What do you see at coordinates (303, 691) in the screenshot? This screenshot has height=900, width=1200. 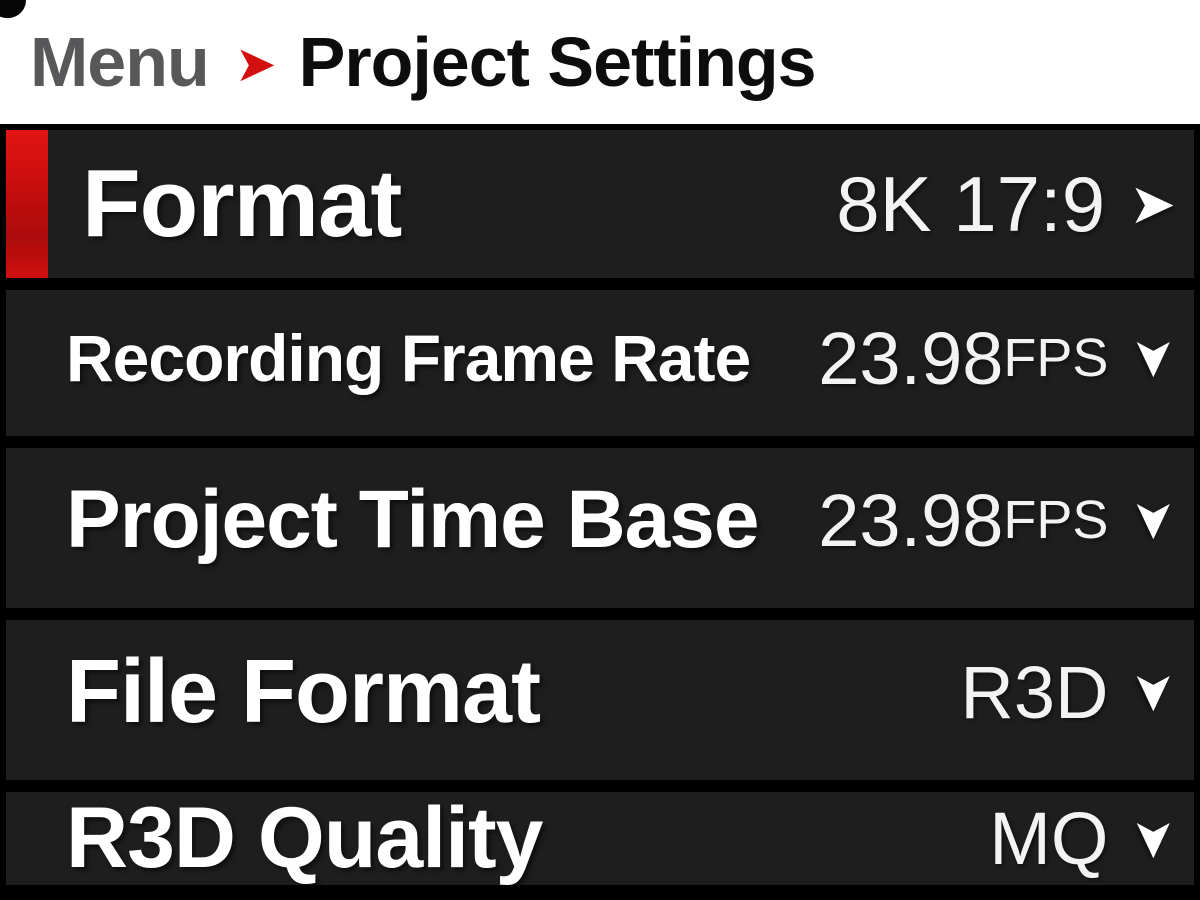 I see `row-label: File Format` at bounding box center [303, 691].